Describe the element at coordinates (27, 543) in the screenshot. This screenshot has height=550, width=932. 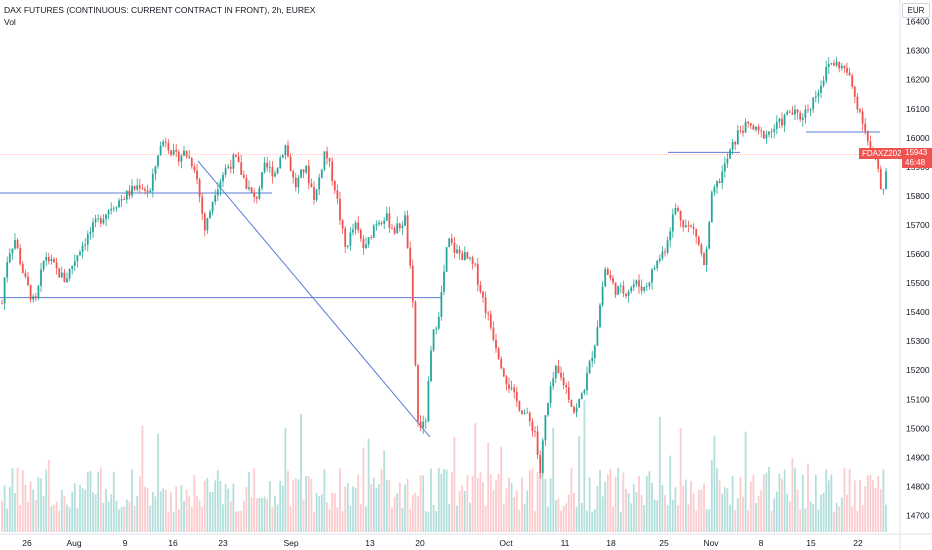
I see `time-tick-label: 26` at that location.